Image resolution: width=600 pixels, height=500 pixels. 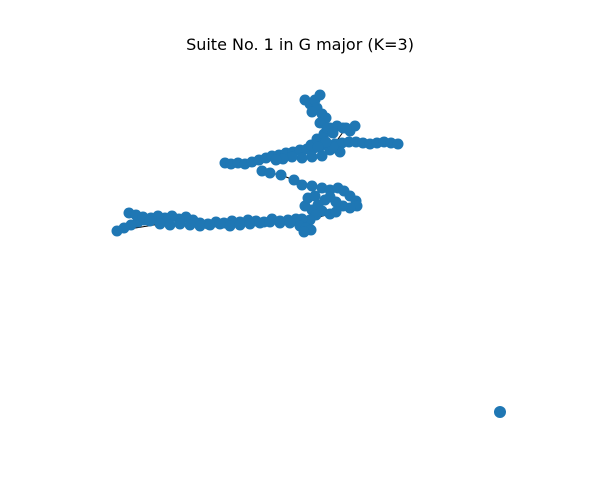 What do you see at coordinates (500, 412) in the screenshot?
I see `isolated-graph-node` at bounding box center [500, 412].